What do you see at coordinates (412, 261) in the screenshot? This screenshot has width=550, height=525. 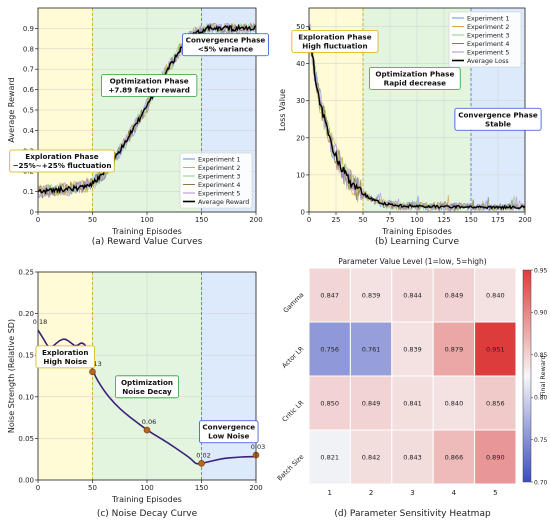 I see `heatmap-title: Parameter Value Level (1=low, 5=high)` at bounding box center [412, 261].